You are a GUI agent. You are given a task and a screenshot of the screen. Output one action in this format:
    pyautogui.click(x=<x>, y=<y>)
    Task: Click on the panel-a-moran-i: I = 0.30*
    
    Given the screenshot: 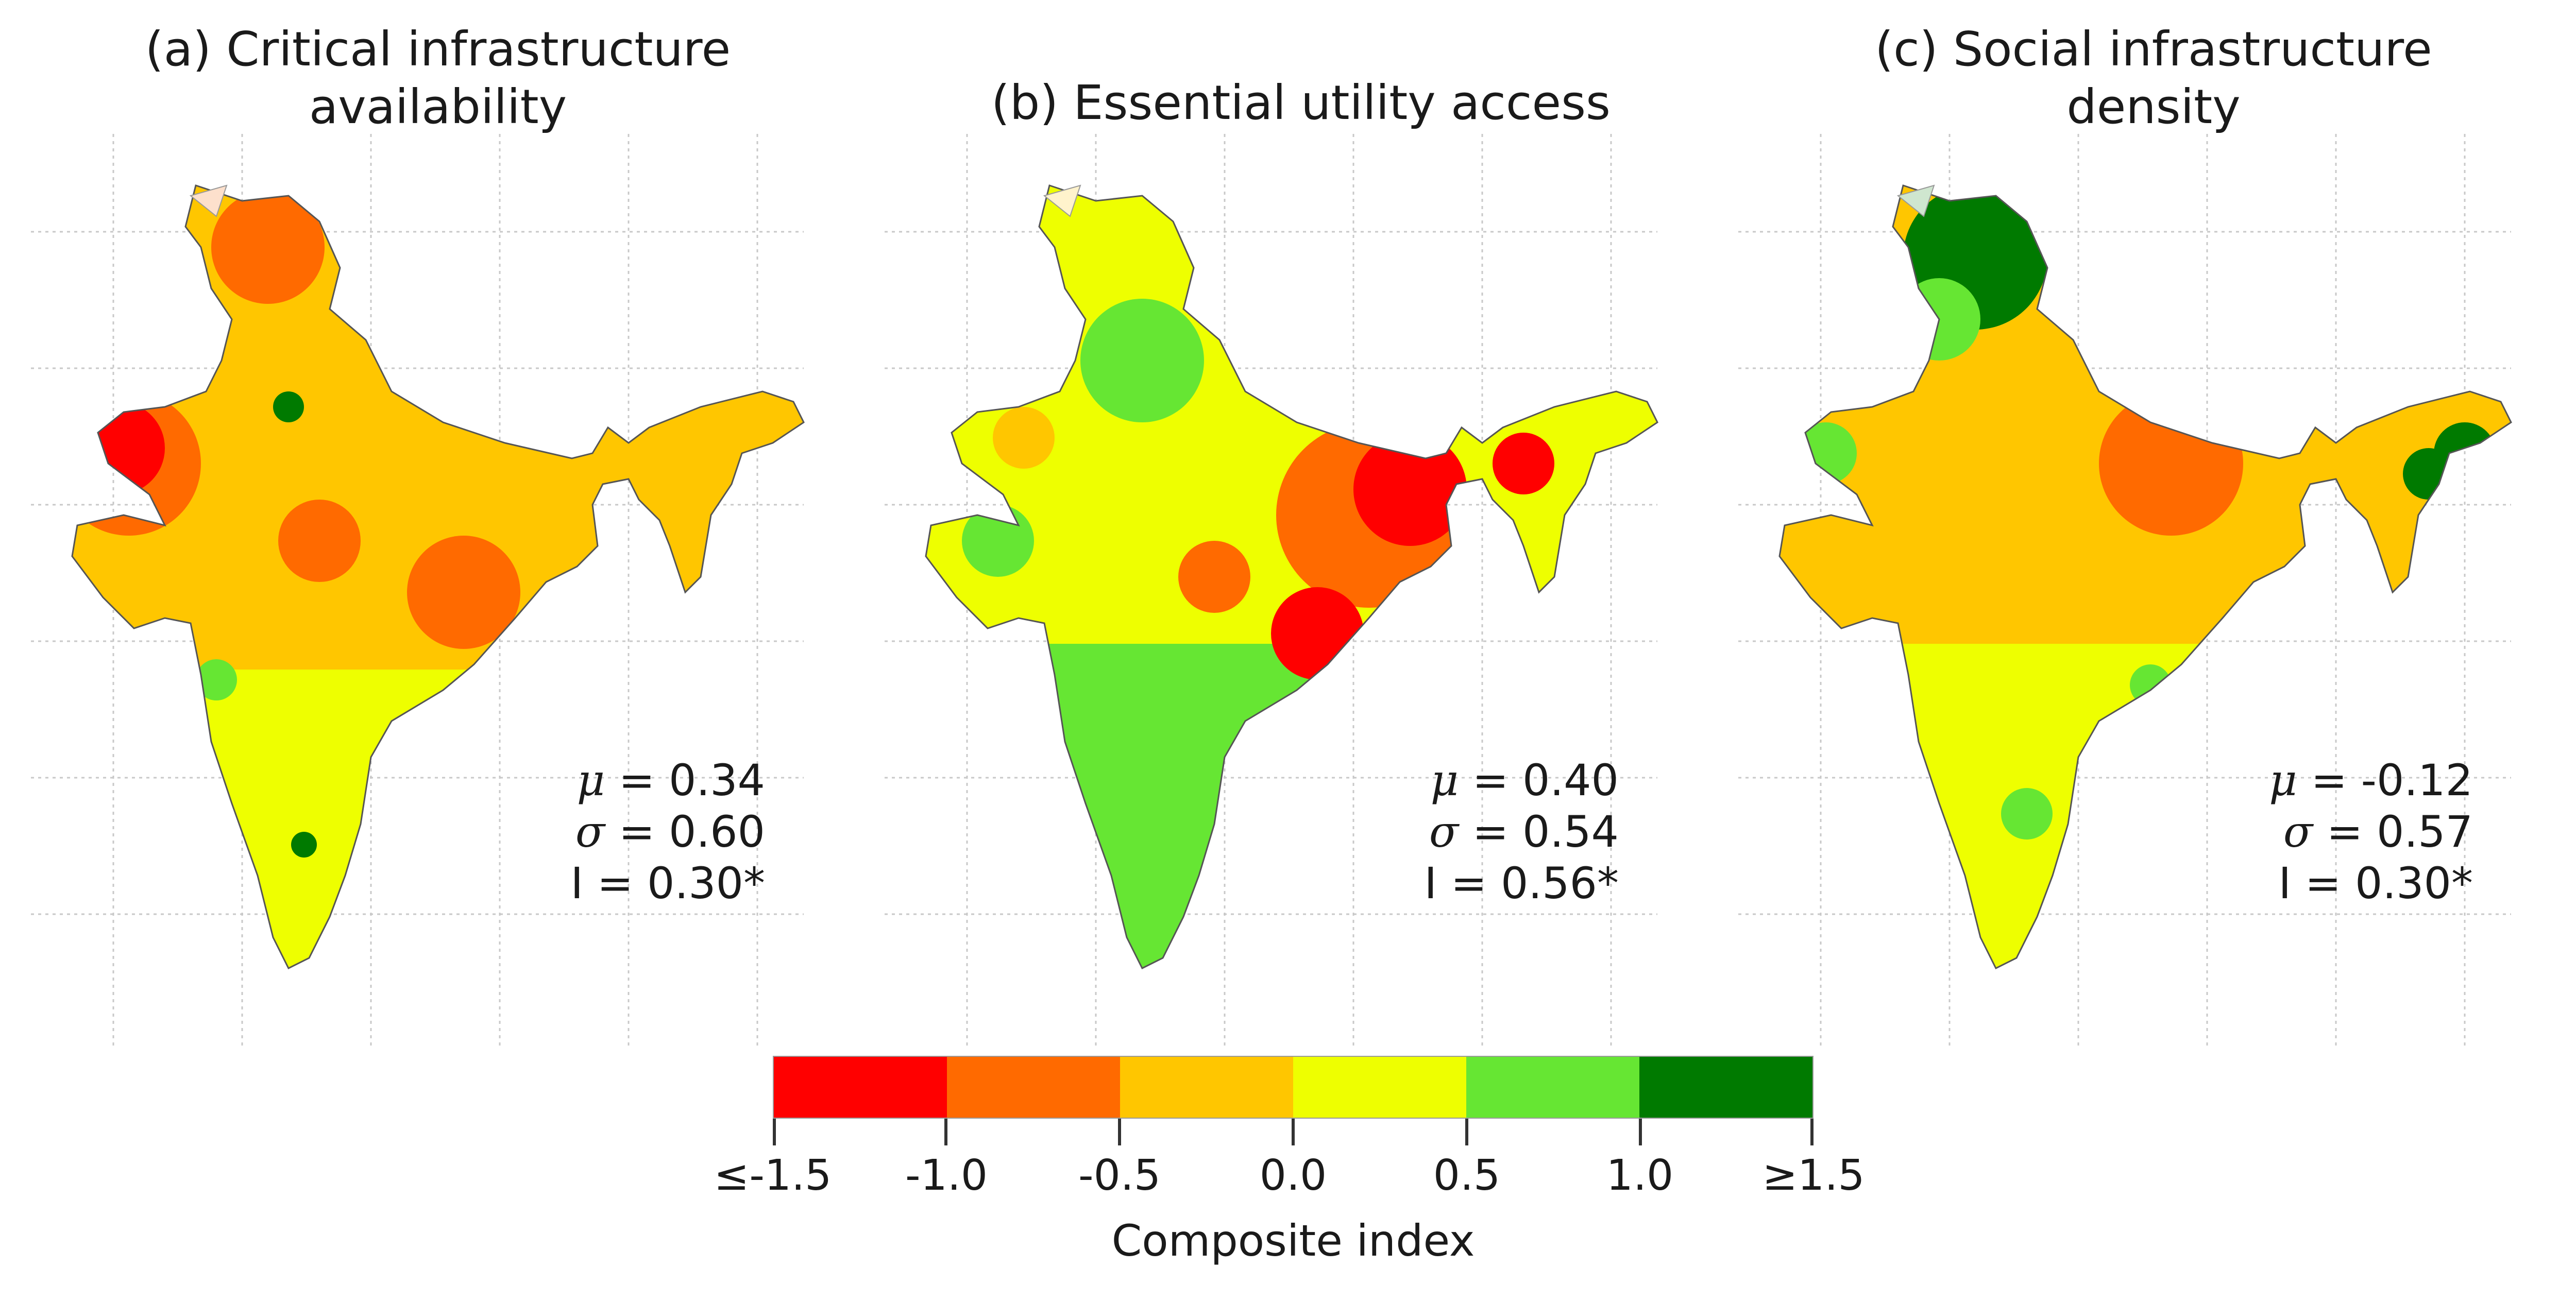 What is the action you would take?
    pyautogui.click(x=667, y=883)
    